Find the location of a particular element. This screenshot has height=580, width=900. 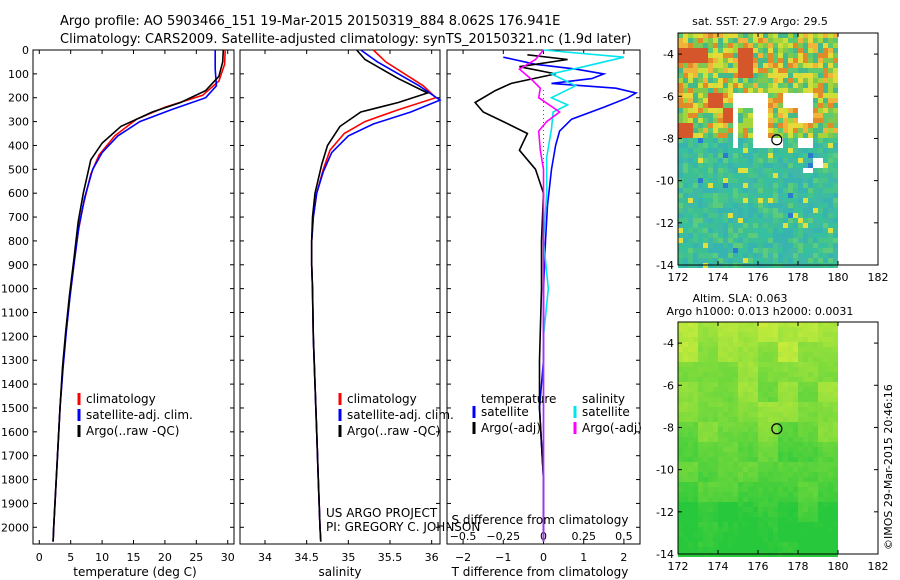

x-tick-label: 36 is located at coordinates (432, 557).